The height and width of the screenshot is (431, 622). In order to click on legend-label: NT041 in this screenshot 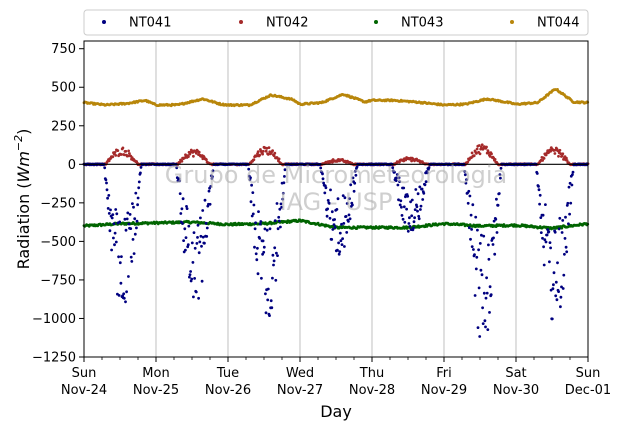, I will do `click(150, 23)`.